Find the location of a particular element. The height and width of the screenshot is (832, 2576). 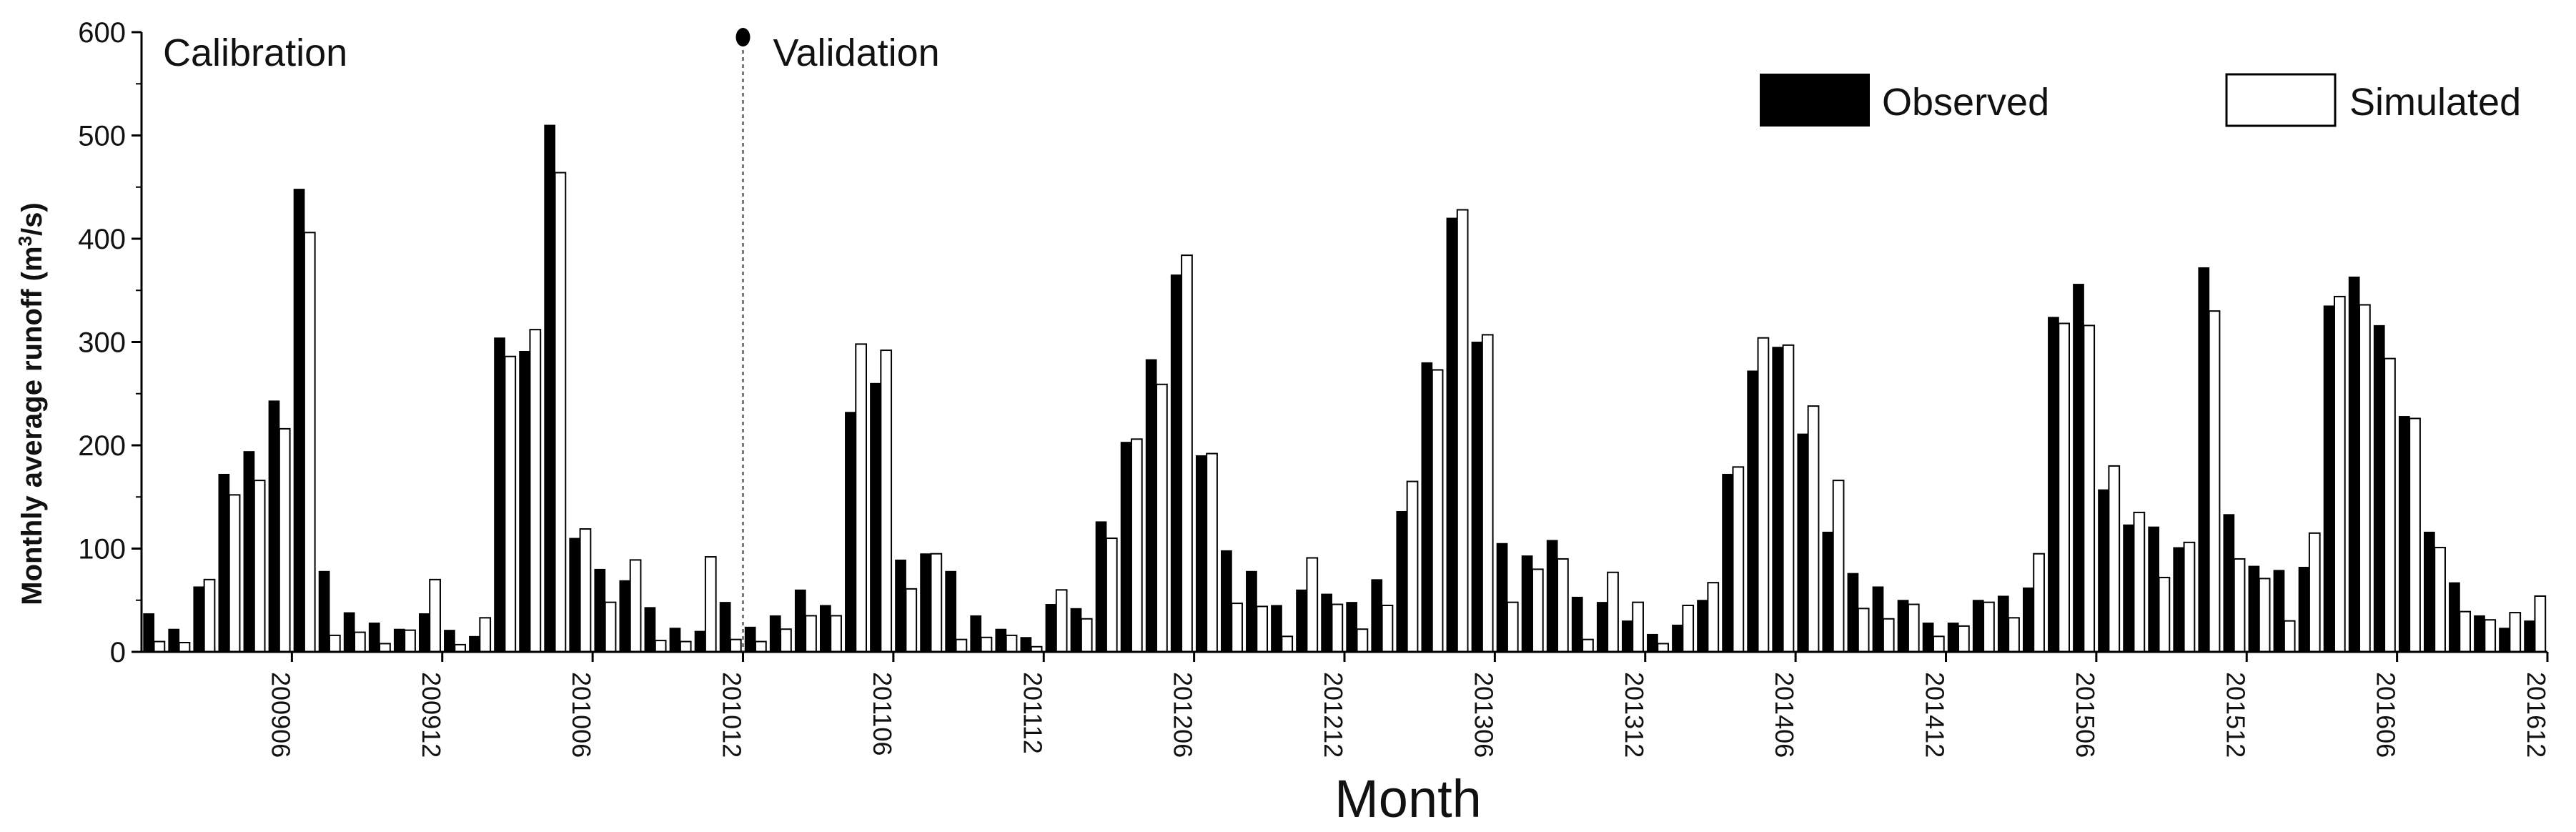

y-tick-label-0: 0 is located at coordinates (118, 652).